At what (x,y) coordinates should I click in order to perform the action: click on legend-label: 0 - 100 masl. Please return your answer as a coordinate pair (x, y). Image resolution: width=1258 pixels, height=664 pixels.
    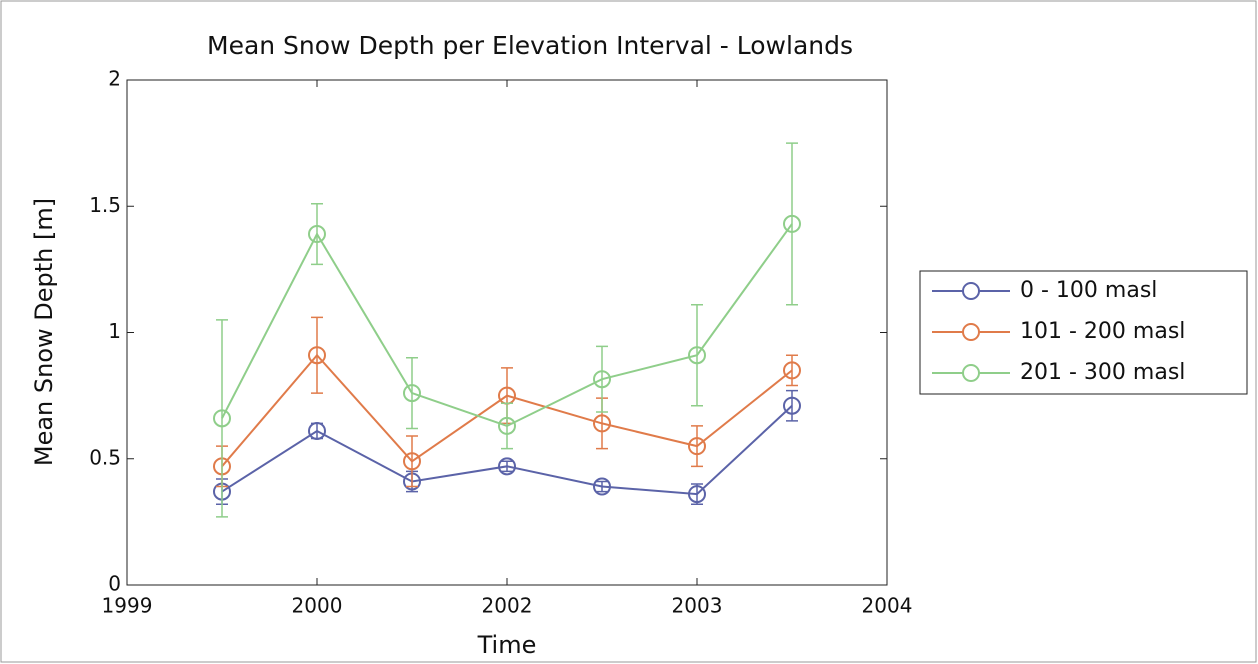
    Looking at the image, I should click on (1088, 290).